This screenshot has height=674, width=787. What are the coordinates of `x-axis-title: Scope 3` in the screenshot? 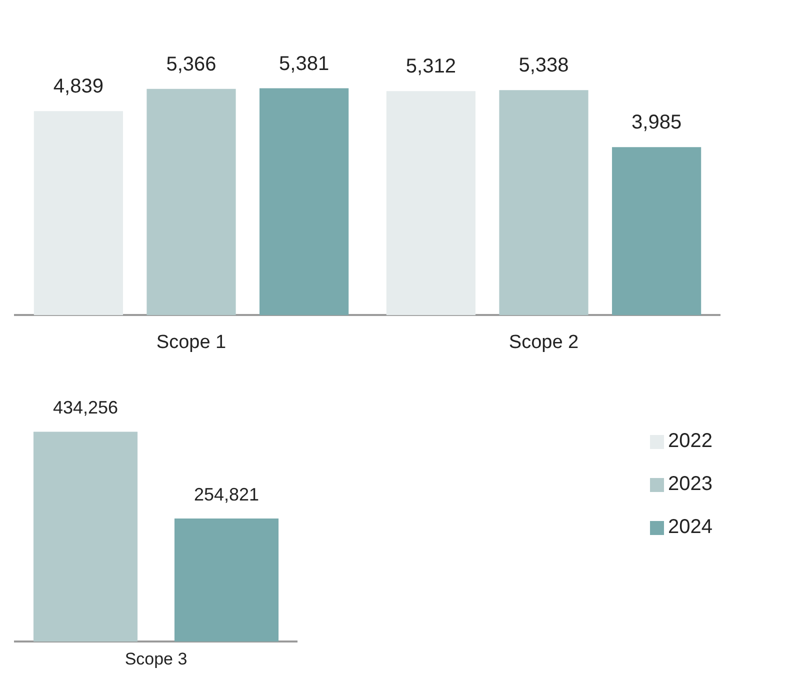 It's located at (156, 658).